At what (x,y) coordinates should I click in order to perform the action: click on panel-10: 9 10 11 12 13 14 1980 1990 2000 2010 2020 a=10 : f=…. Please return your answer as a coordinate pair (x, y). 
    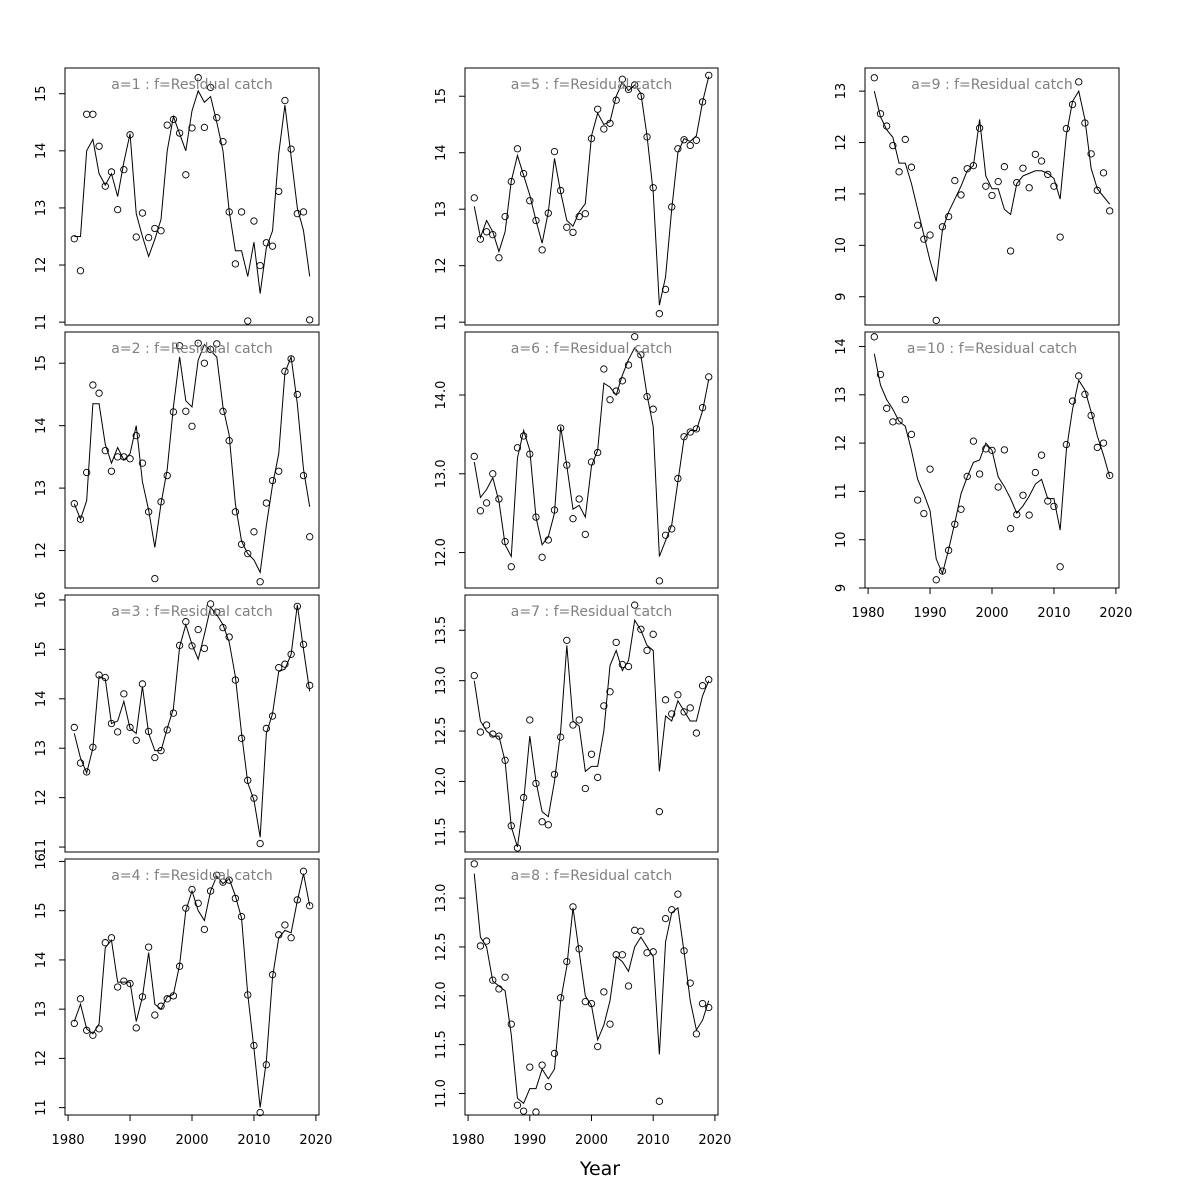
    Looking at the image, I should click on (983, 476).